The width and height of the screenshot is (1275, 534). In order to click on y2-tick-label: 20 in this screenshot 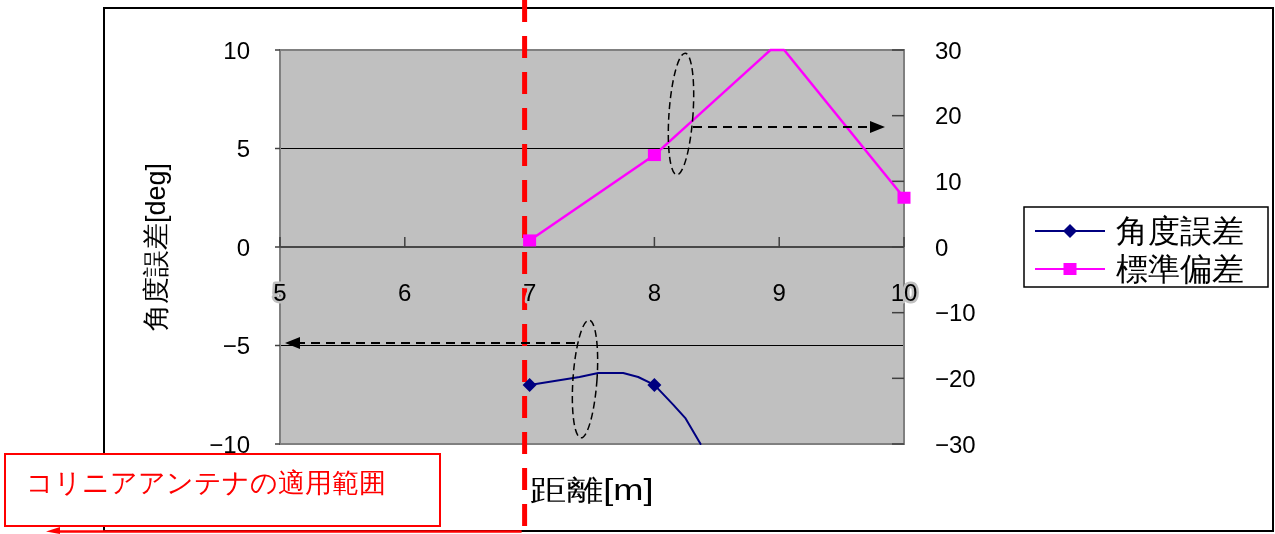, I will do `click(948, 116)`.